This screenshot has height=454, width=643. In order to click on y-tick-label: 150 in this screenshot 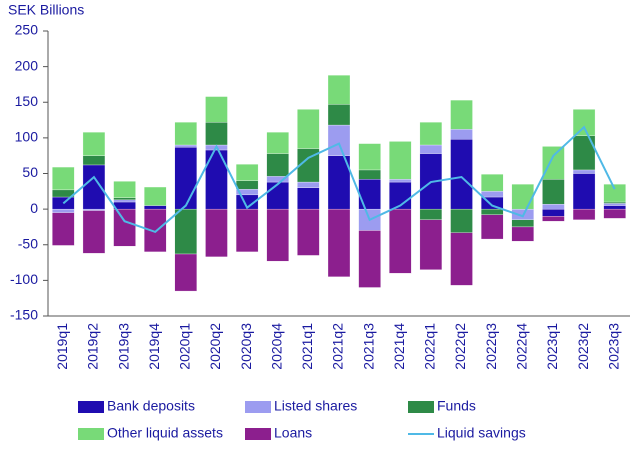, I will do `click(27, 101)`.